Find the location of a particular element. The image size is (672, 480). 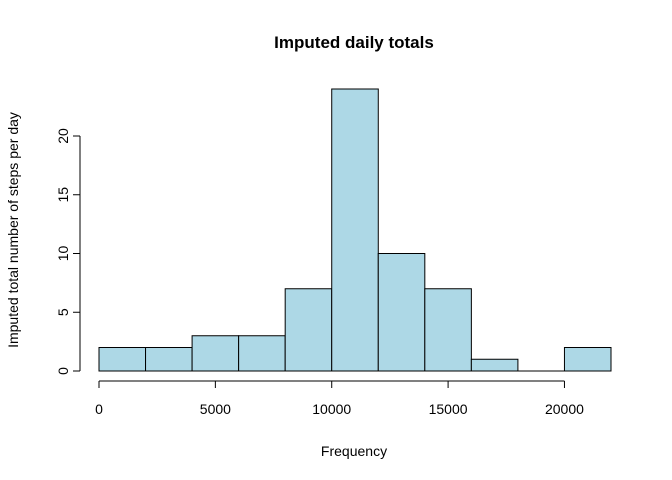

y-tick-label: 0 is located at coordinates (63, 371).